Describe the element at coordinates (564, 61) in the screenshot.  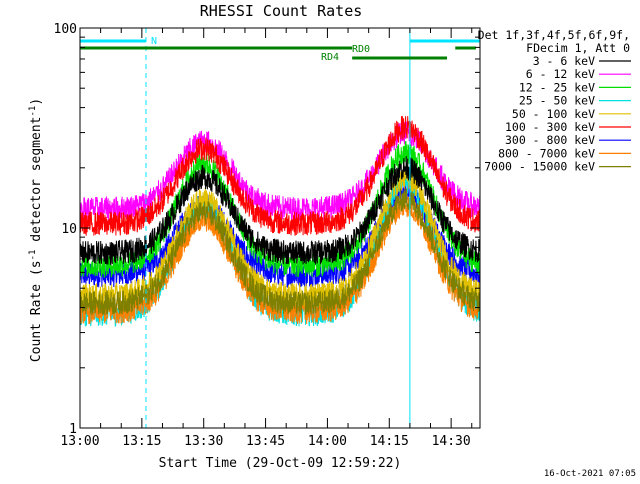
I see `legend-label: 3 - 6 keV` at that location.